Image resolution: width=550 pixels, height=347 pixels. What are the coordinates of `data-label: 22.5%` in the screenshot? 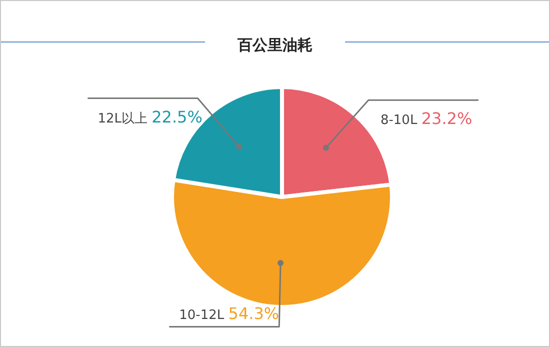 It's located at (177, 116).